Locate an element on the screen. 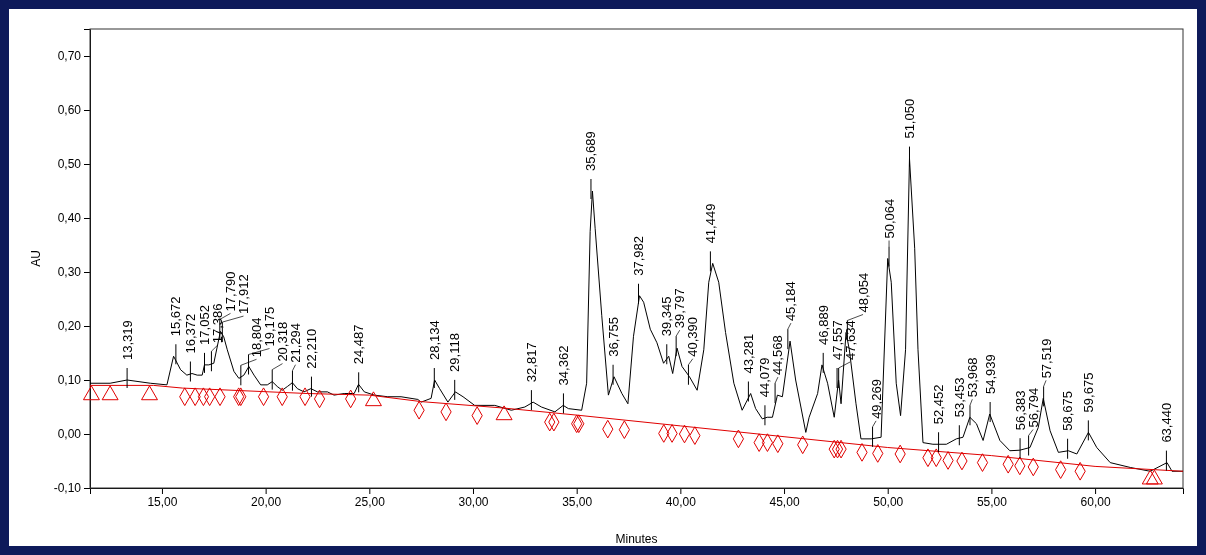 This screenshot has height=555, width=1206. annotation: 22,210 is located at coordinates (311, 348).